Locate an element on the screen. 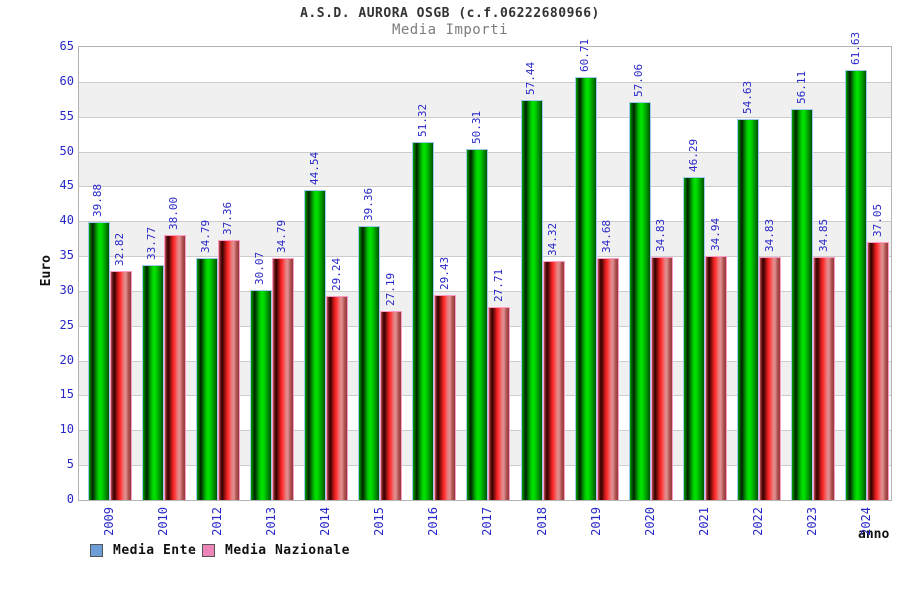 The image size is (900, 600). bar-media-nazionale-2014 is located at coordinates (337, 398).